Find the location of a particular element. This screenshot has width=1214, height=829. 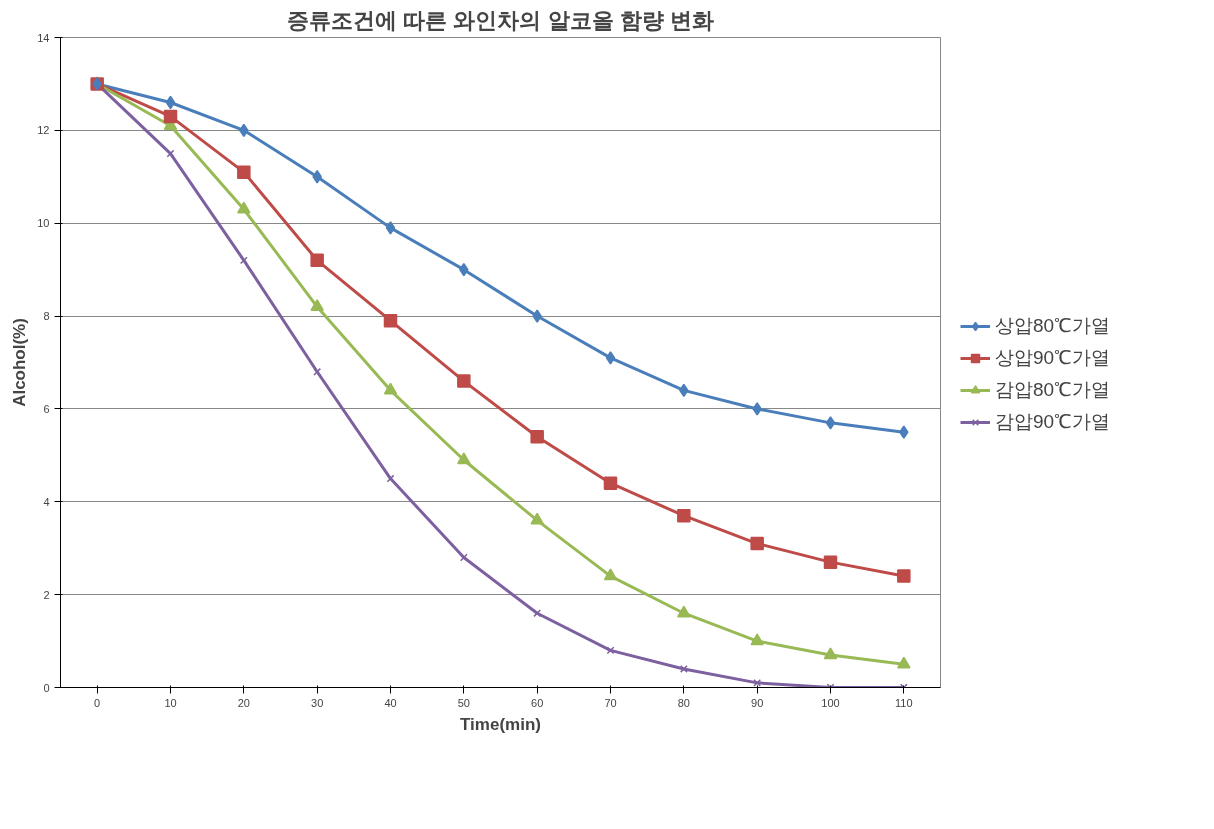

y-tick-label: 14 is located at coordinates (43, 37).